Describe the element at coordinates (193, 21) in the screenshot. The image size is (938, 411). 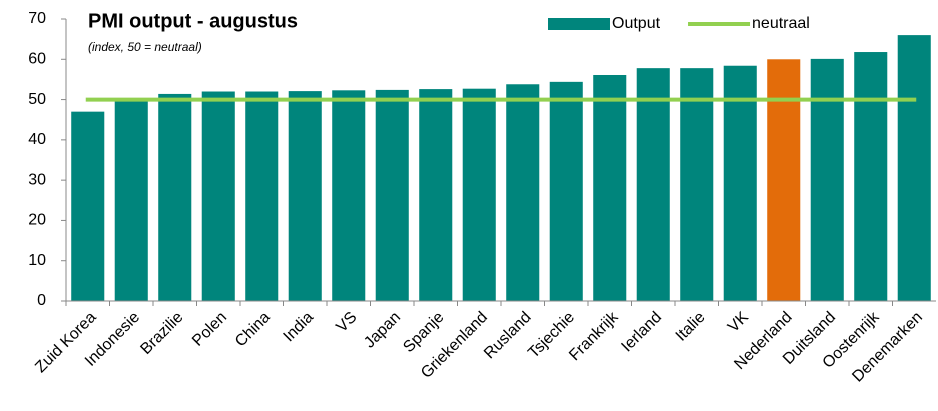
I see `chart-title: PMI output - augustus` at that location.